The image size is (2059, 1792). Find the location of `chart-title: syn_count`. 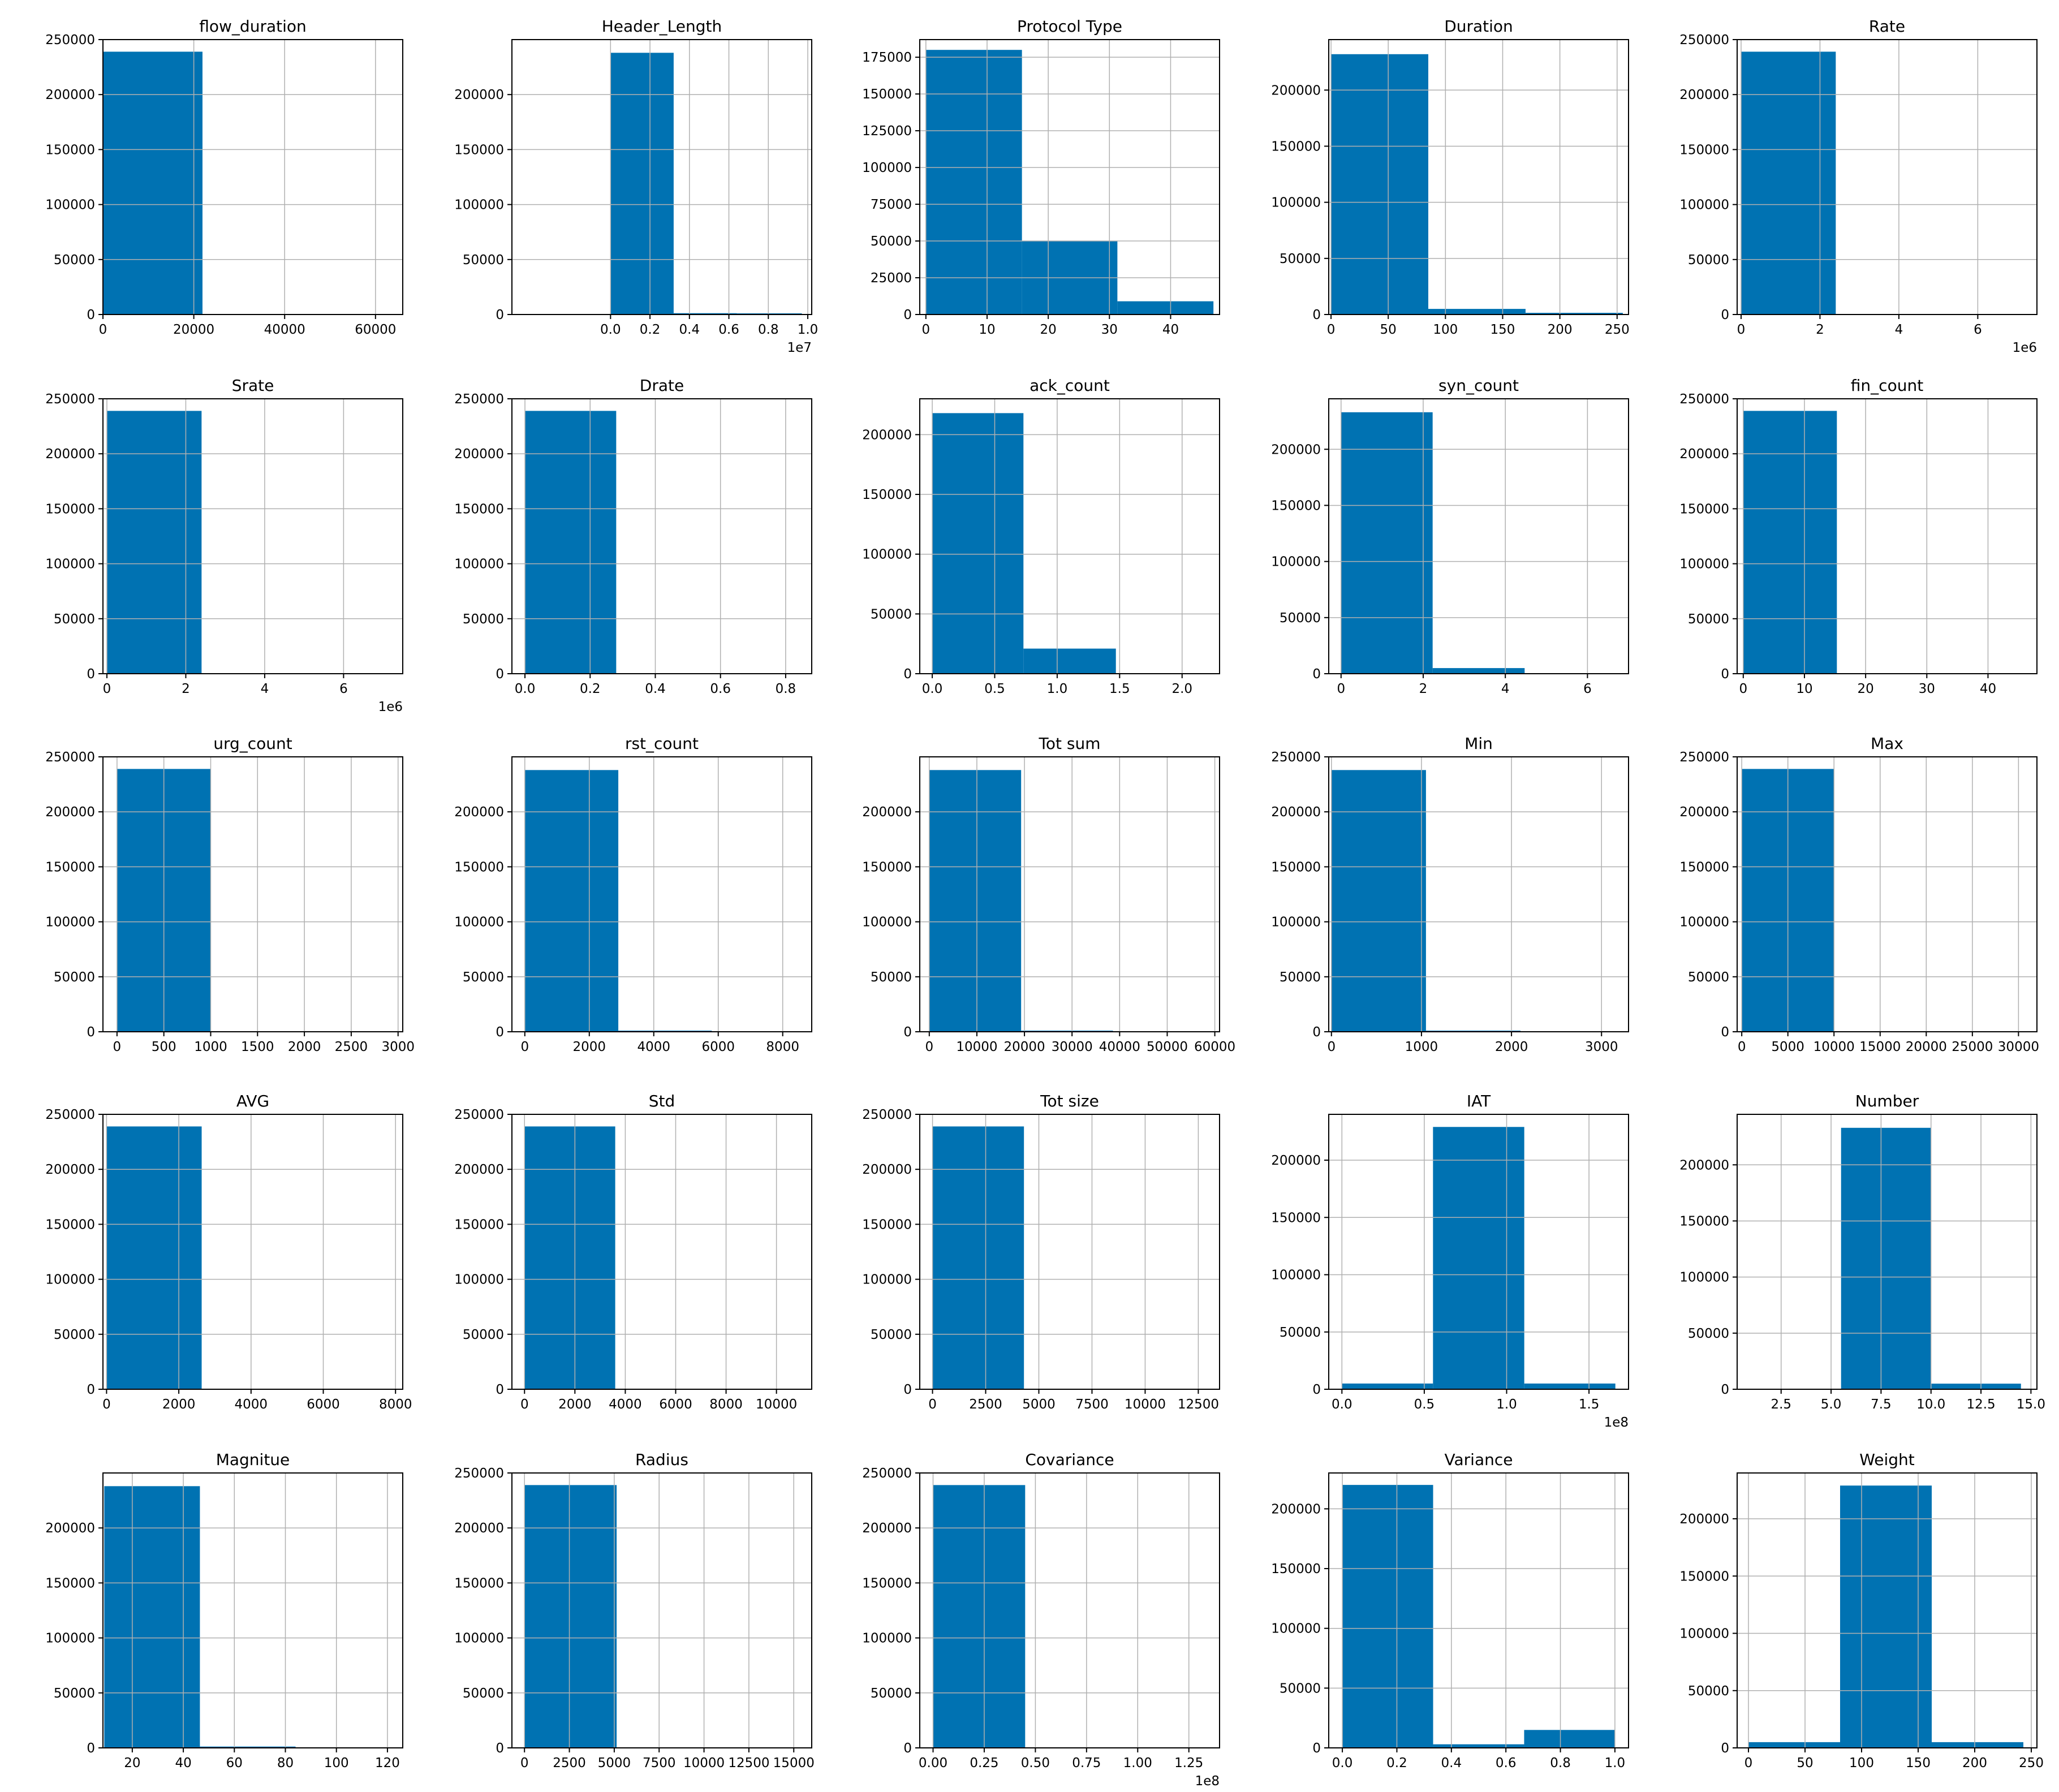

chart-title: syn_count is located at coordinates (1478, 385).